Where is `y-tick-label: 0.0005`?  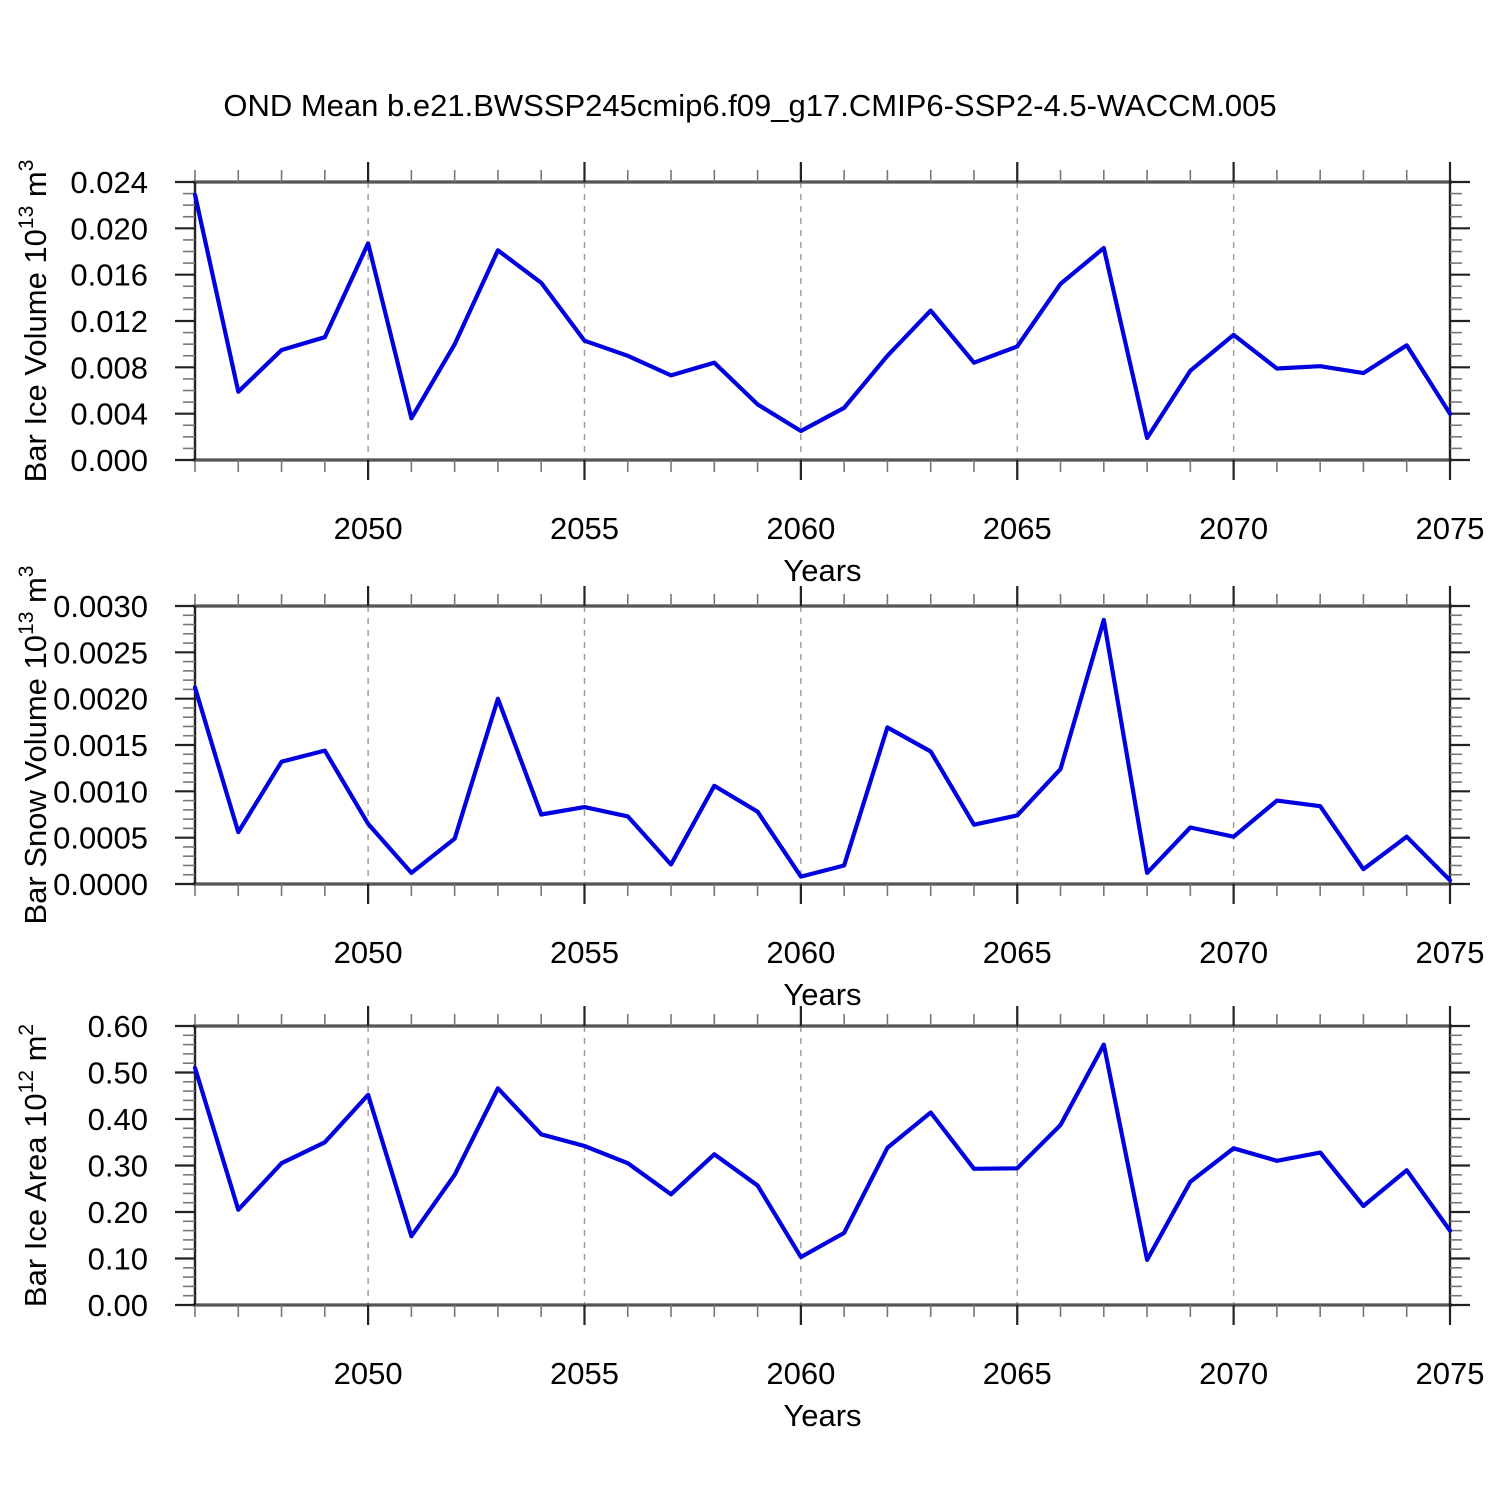 y-tick-label: 0.0005 is located at coordinates (100, 838).